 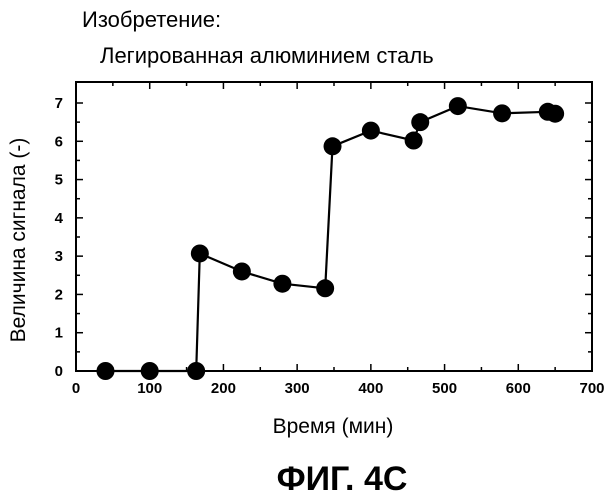 I want to click on chart-title: Изобретение:, so click(x=151, y=19).